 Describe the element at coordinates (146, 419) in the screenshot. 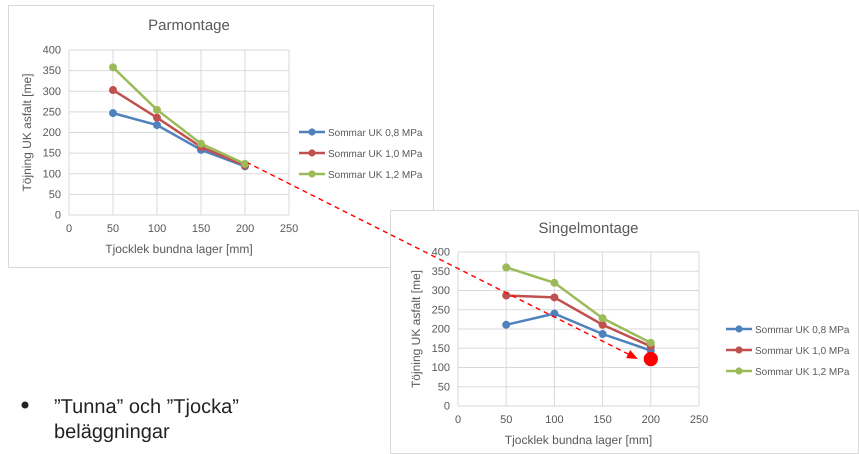

I see `text: ”Tunna” och ”Tjocka” beläggningar` at that location.